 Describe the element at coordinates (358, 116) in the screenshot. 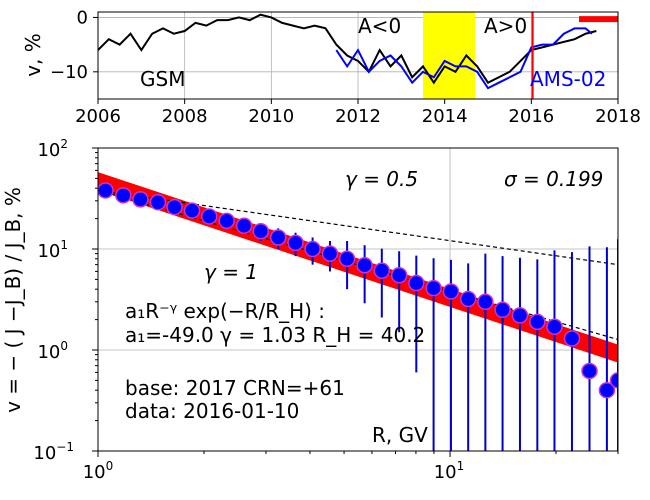

I see `top-x-tick-label: 2012` at that location.